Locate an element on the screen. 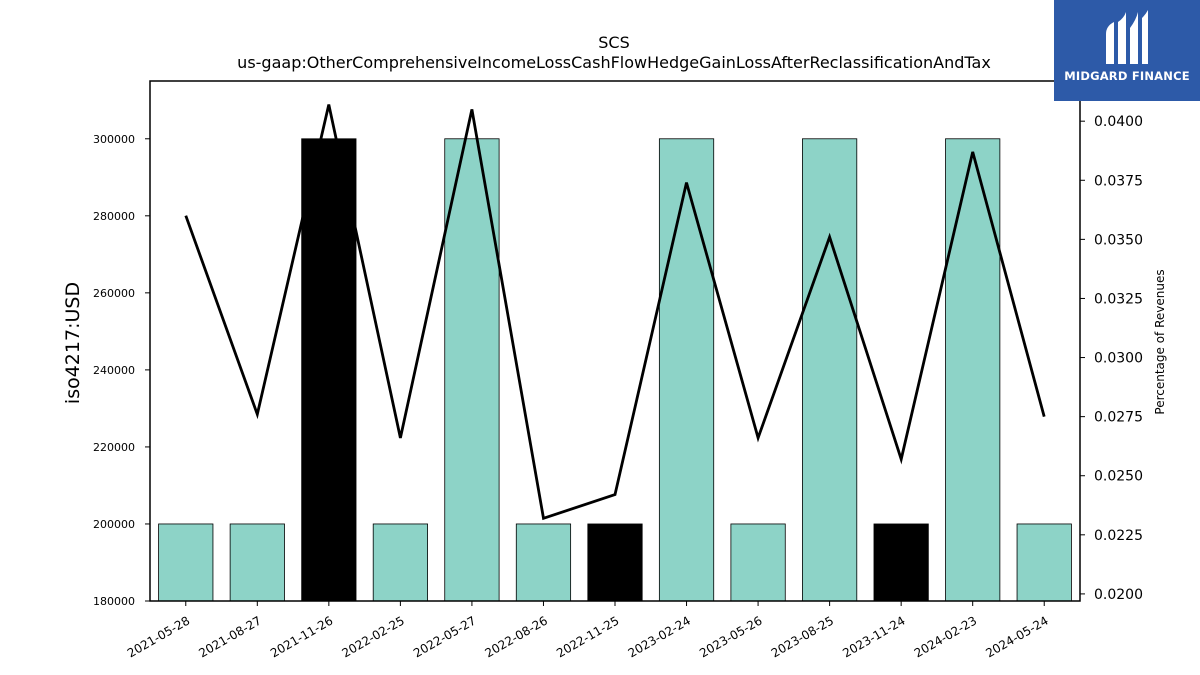 This screenshot has height=675, width=1200. x-tick-label: 2024-05-24 is located at coordinates (1016, 636).